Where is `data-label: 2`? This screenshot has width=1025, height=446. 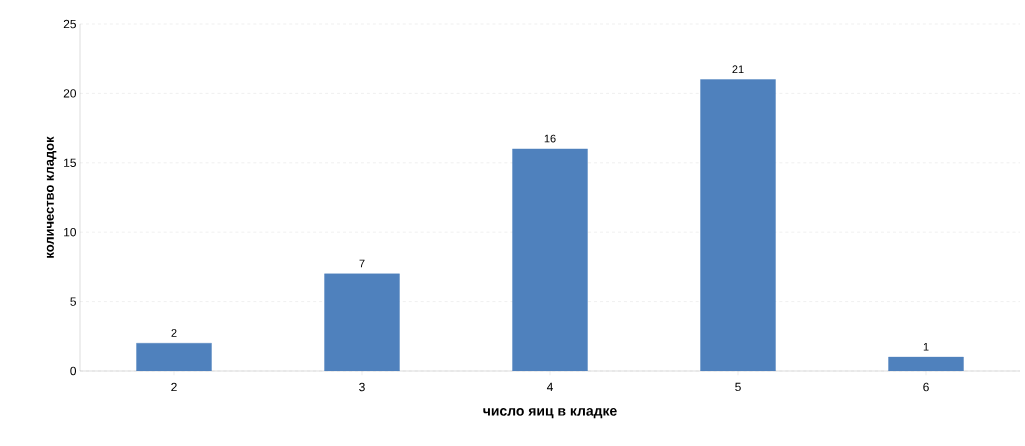
data-label: 2 is located at coordinates (174, 333).